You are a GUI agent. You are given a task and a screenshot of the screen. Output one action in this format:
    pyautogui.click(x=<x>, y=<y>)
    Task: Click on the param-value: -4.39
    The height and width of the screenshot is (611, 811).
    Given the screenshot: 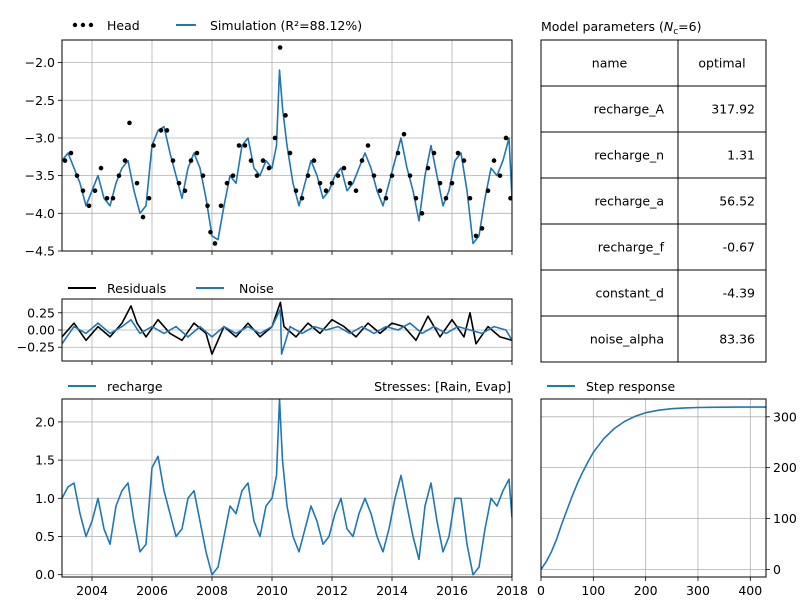 What is the action you would take?
    pyautogui.click(x=739, y=293)
    